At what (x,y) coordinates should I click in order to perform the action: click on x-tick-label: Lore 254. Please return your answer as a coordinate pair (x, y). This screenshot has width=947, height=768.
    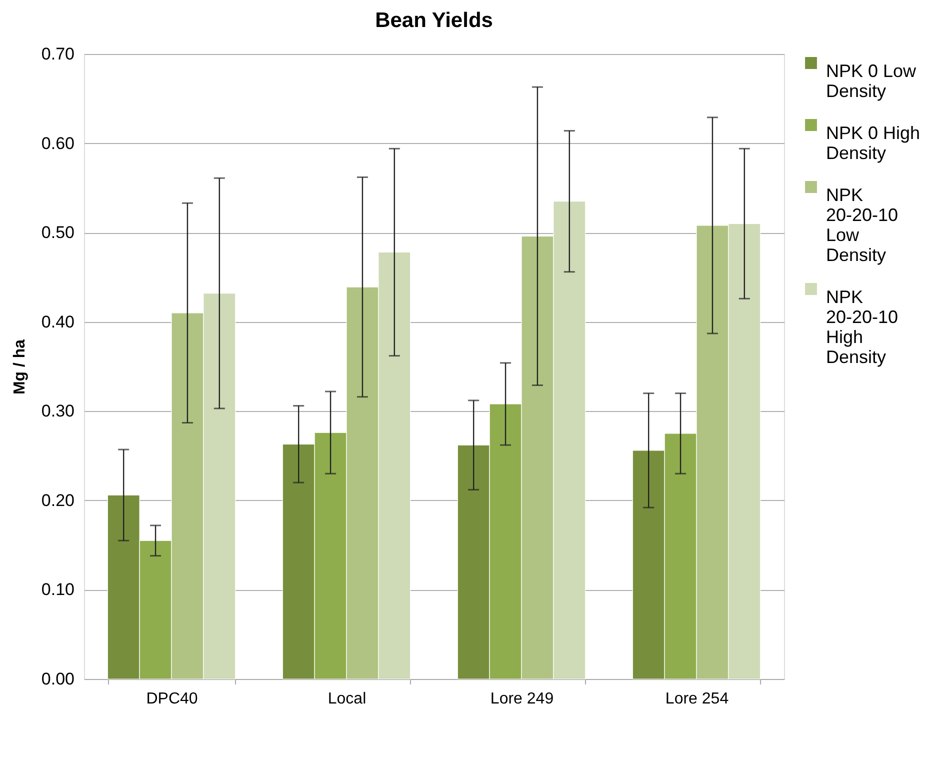
    Looking at the image, I should click on (697, 699).